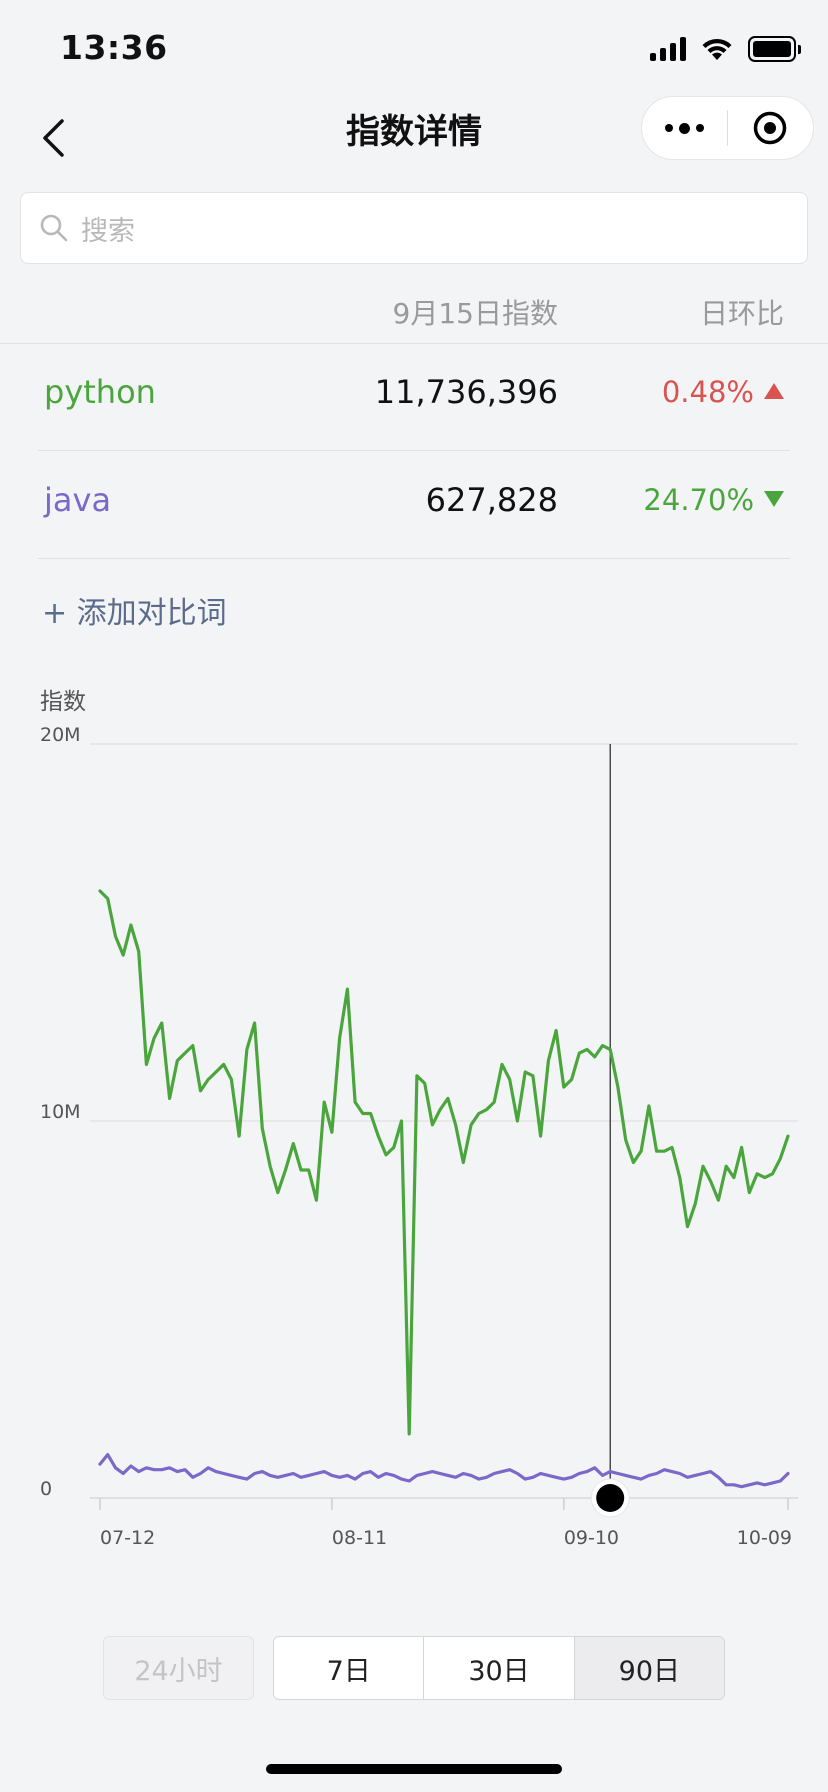 The width and height of the screenshot is (828, 1792). I want to click on range-segmented-control: 7日 30日 90日, so click(499, 1668).